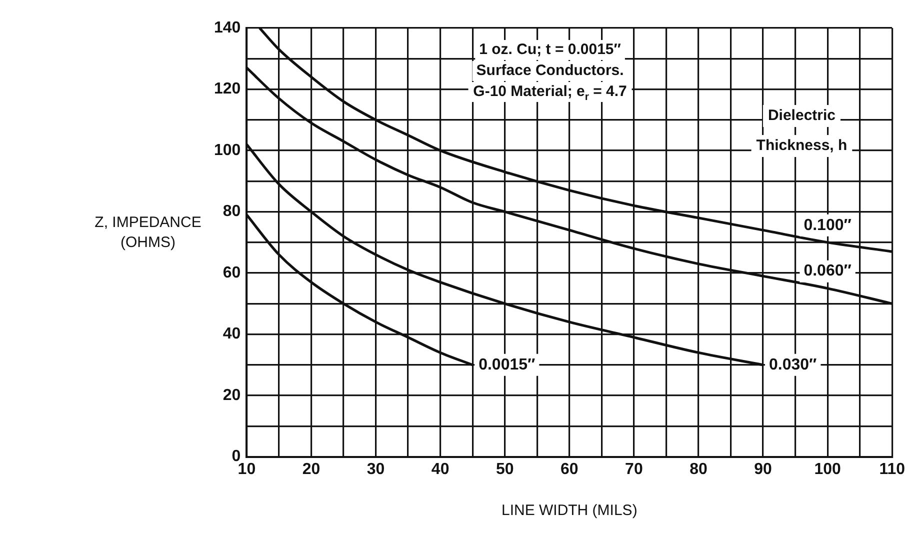 This screenshot has width=914, height=534. What do you see at coordinates (148, 233) in the screenshot?
I see `y-axis-title: Z, IMPEDANCE (OHMS)` at bounding box center [148, 233].